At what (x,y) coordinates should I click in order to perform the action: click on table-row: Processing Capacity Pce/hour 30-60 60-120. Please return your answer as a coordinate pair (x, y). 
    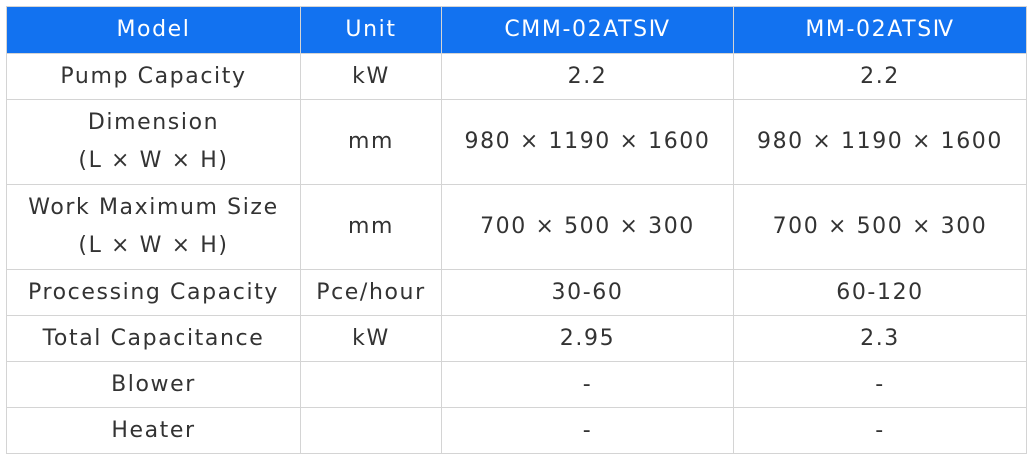
    Looking at the image, I should click on (516, 292).